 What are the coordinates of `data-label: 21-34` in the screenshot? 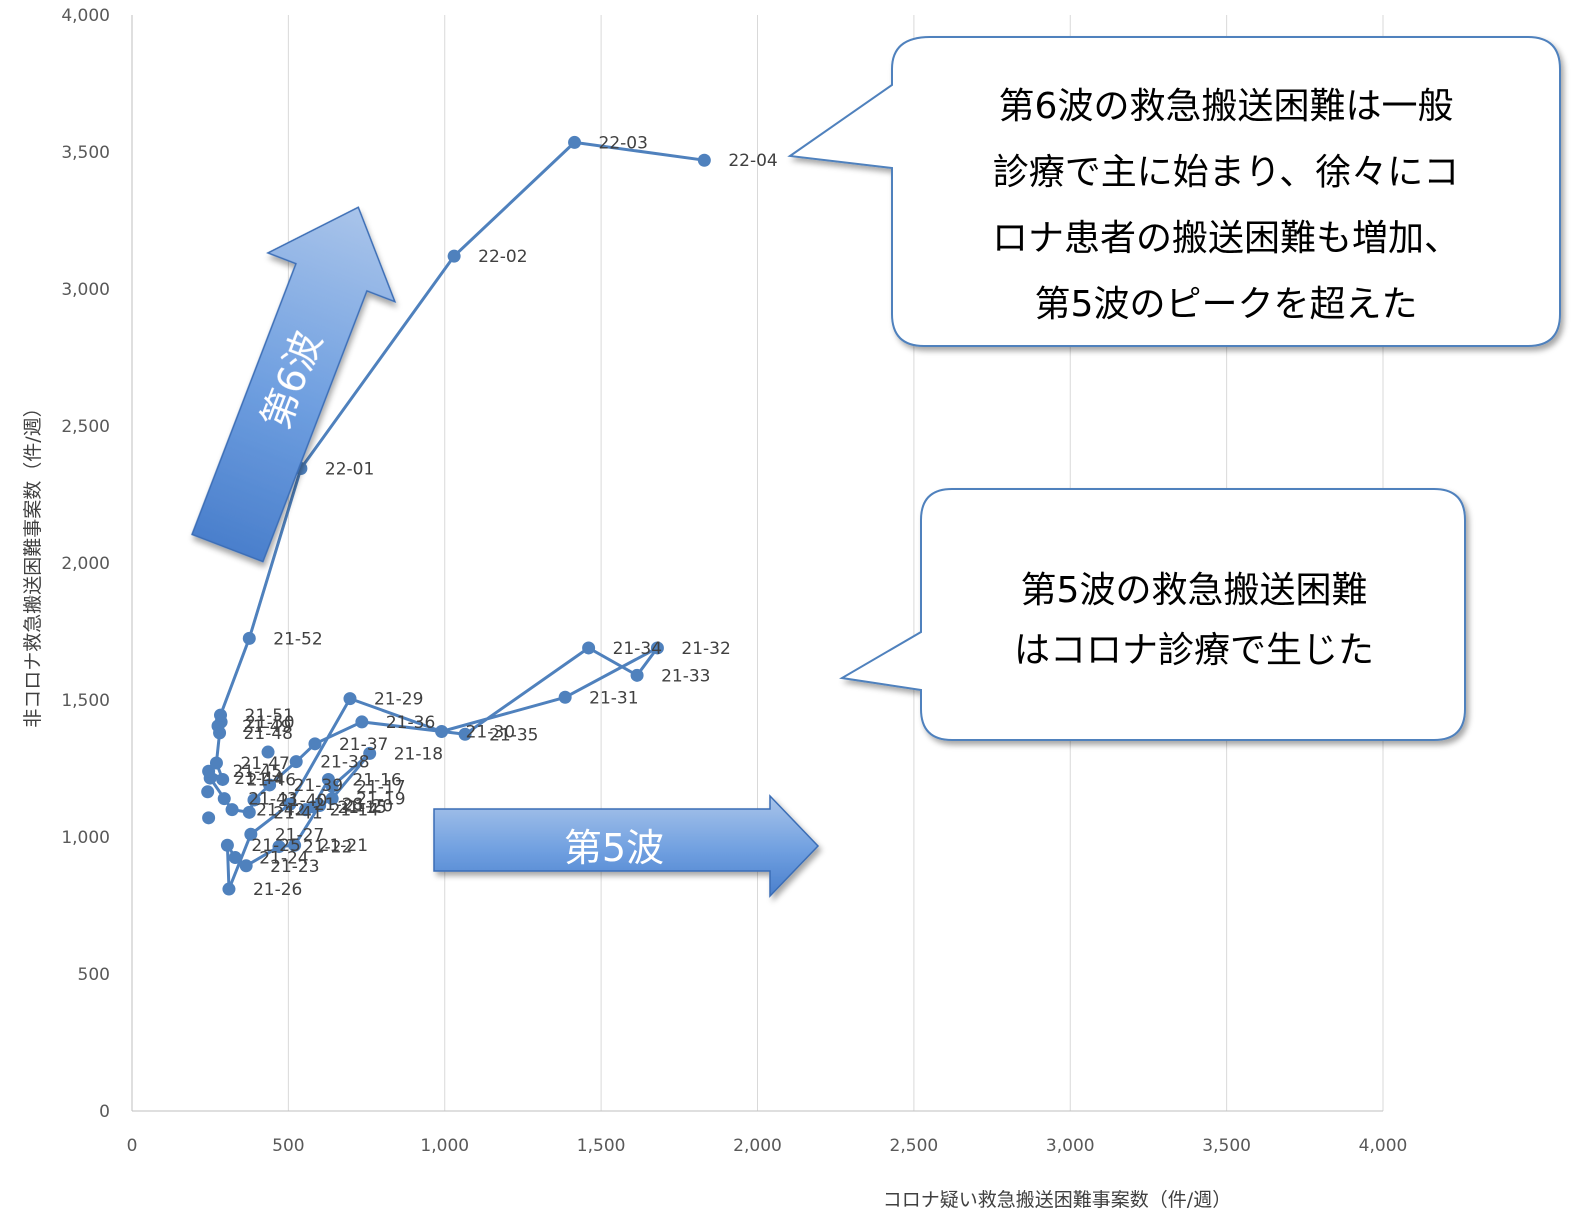 It's located at (637, 649).